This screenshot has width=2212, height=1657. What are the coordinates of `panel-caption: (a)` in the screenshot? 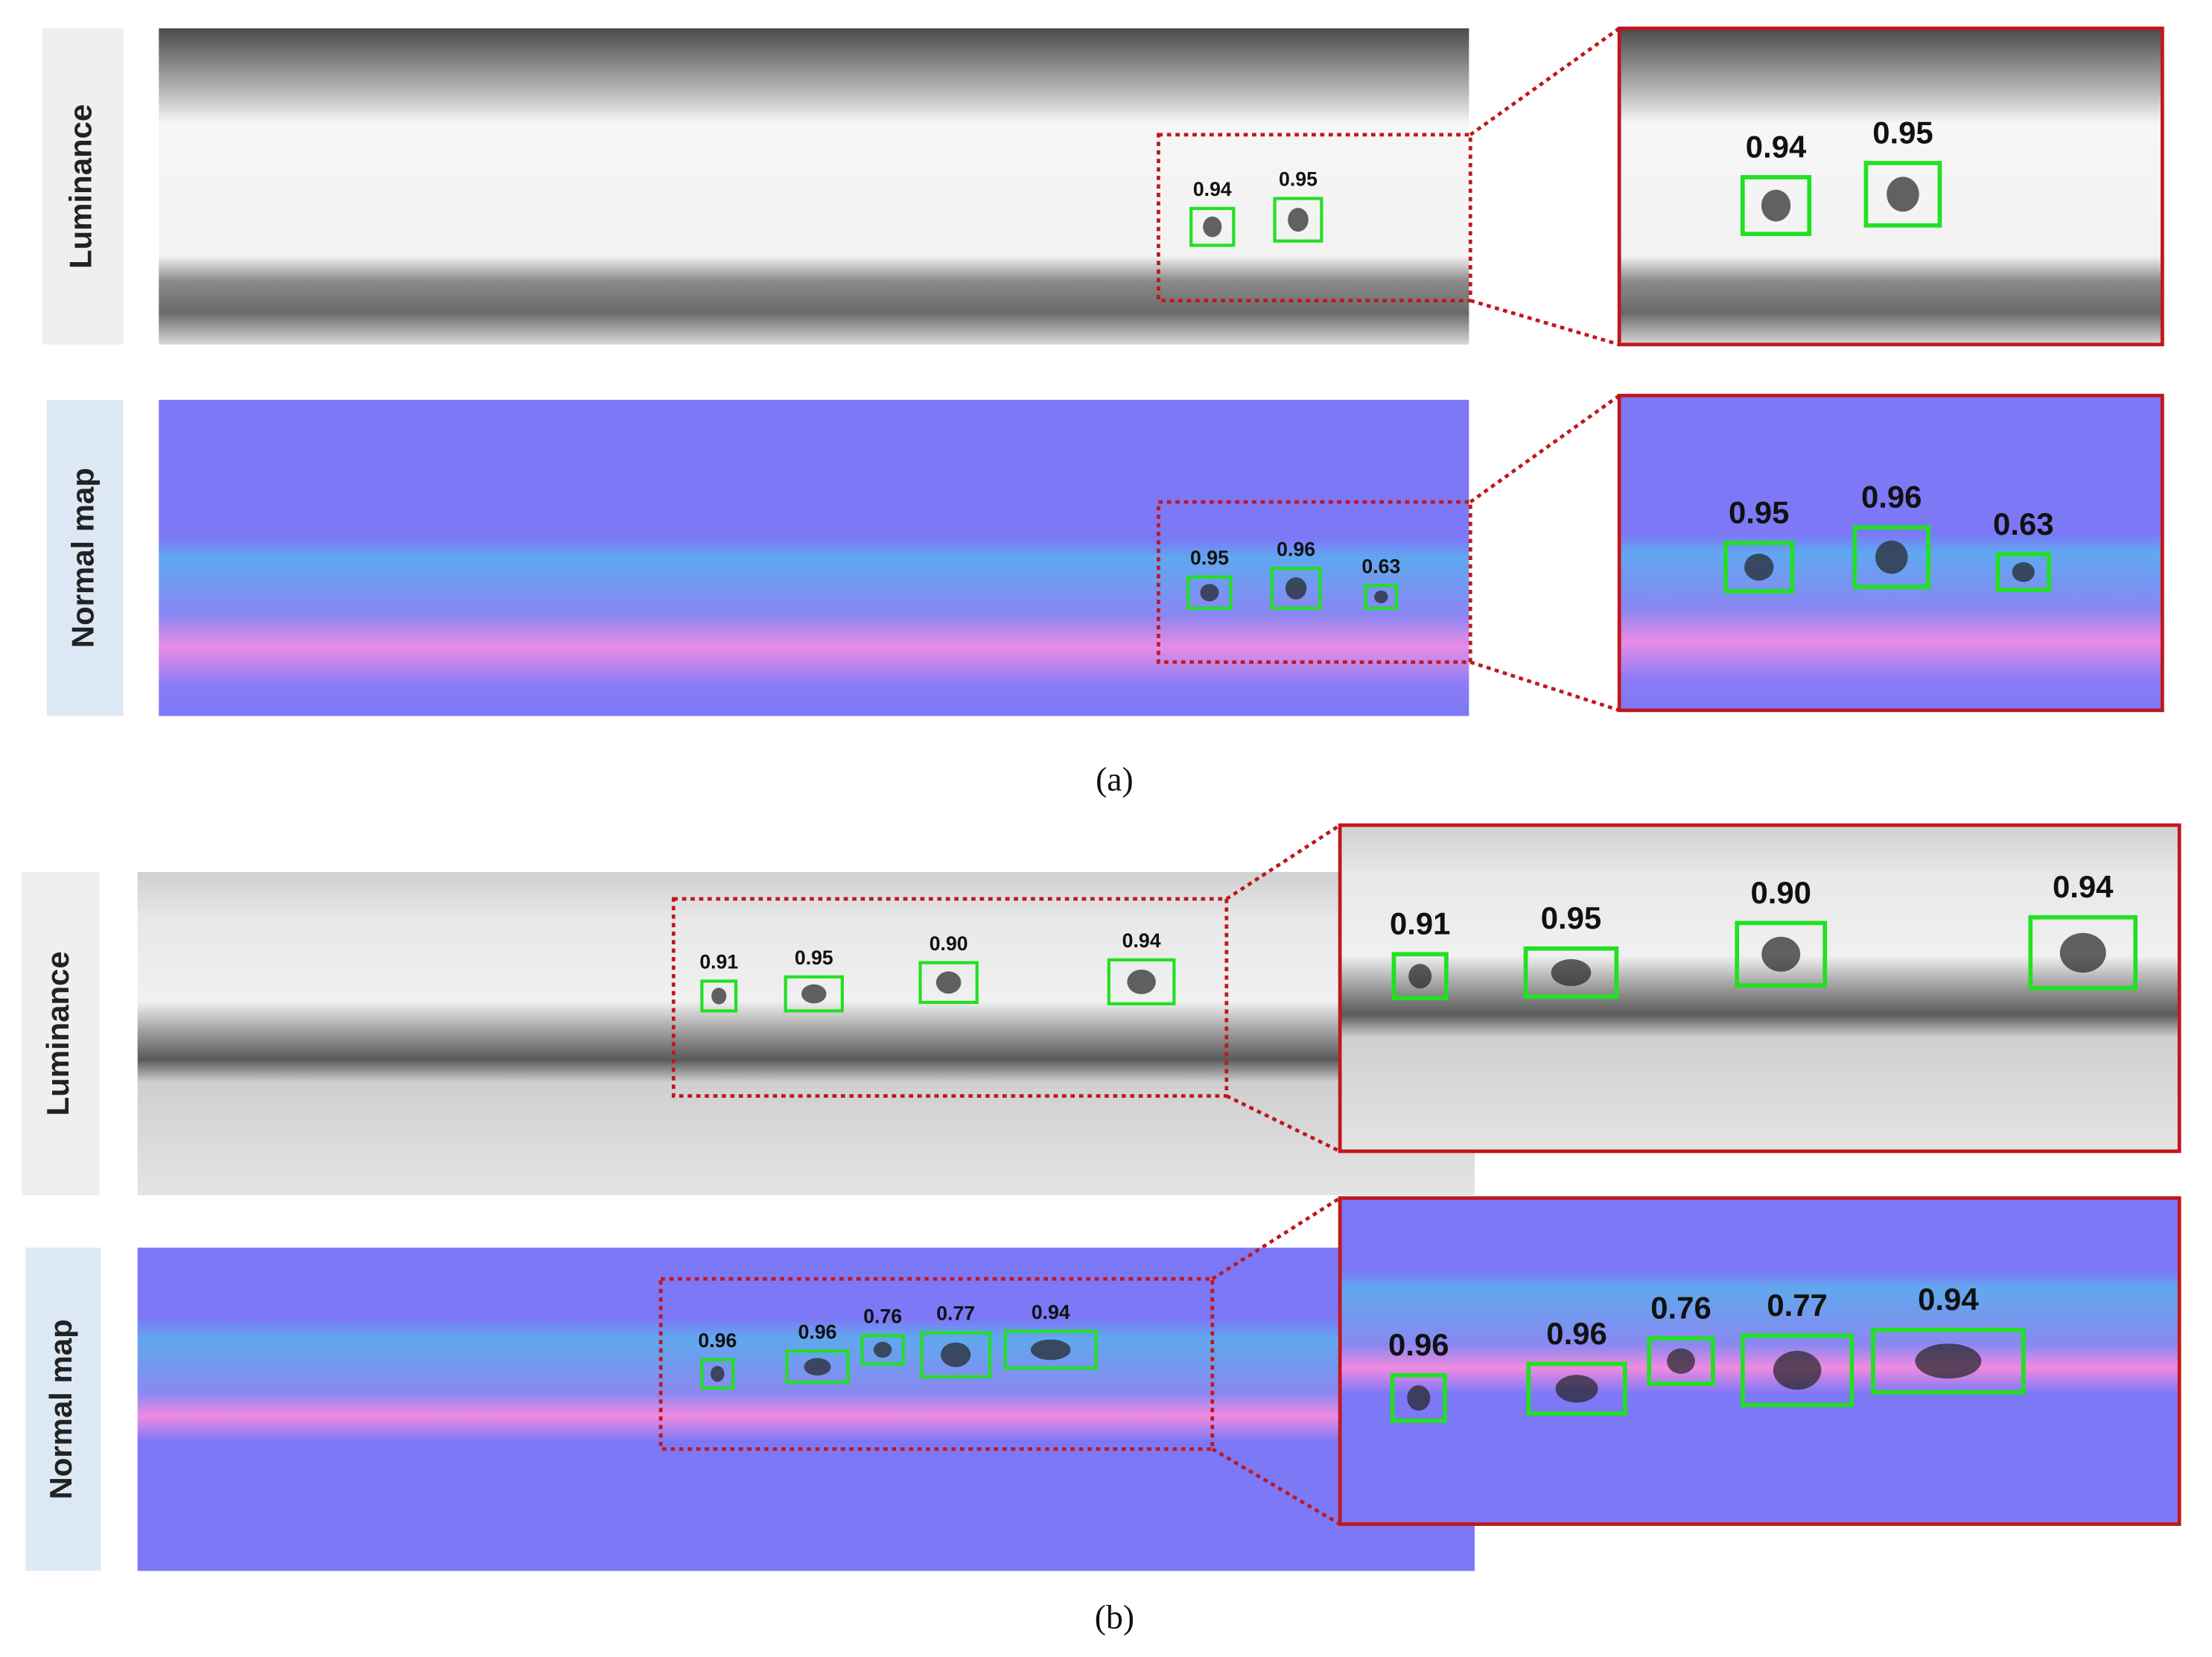 It's located at (1115, 779).